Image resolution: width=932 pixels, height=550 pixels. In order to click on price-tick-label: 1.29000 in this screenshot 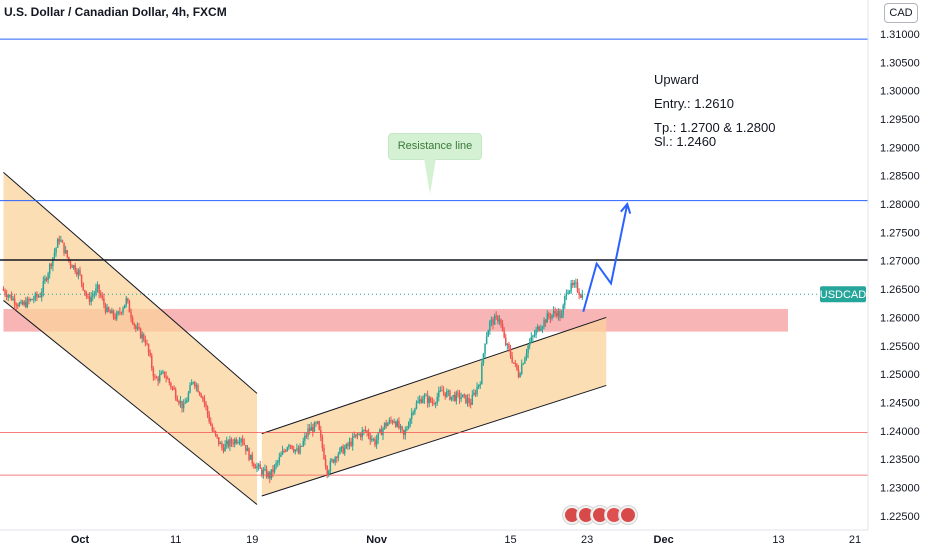, I will do `click(900, 148)`.